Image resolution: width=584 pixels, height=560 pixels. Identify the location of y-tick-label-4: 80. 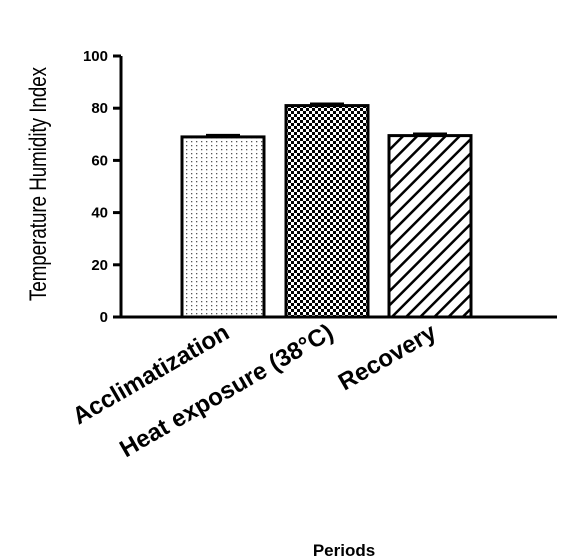
(99, 108).